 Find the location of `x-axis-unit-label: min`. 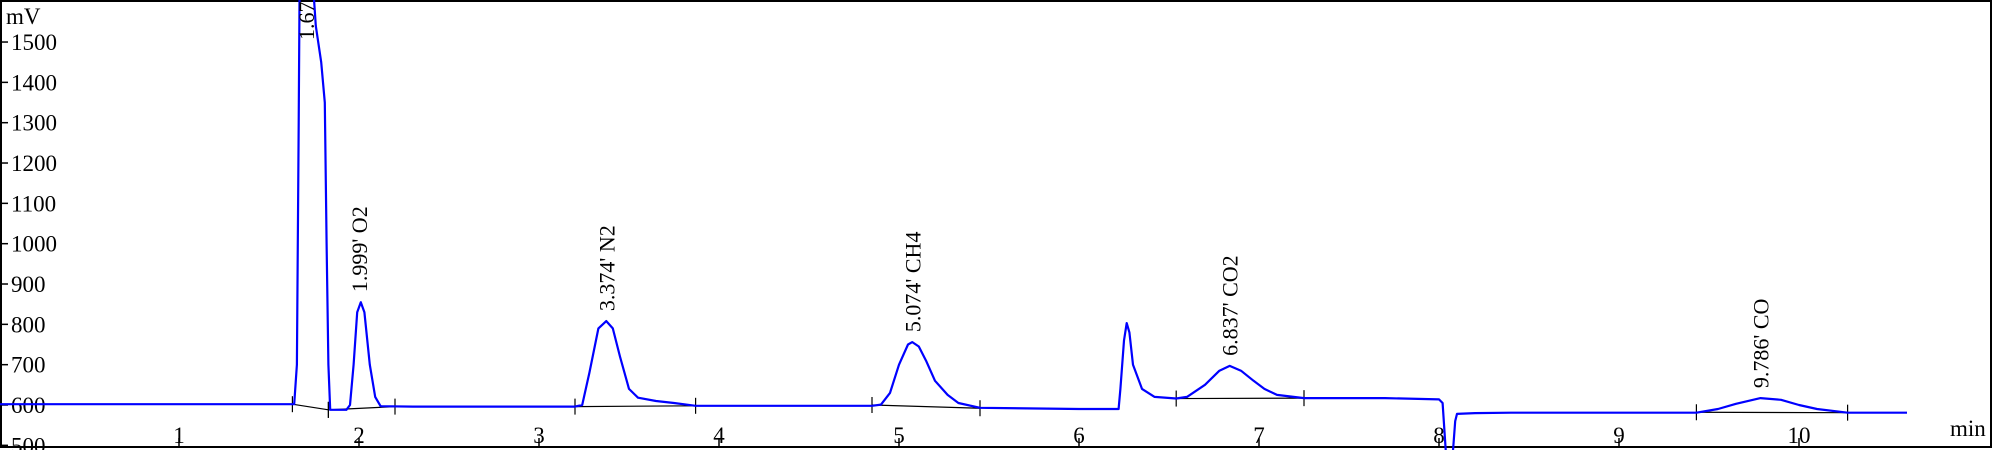

x-axis-unit-label: min is located at coordinates (1968, 428).